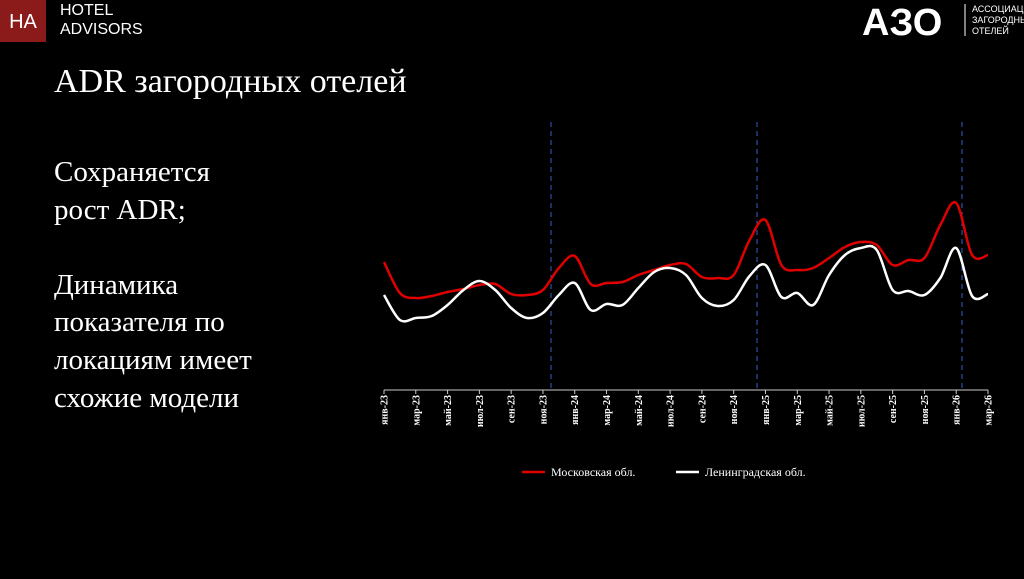 This screenshot has width=1024, height=579. I want to click on logo-box, so click(23, 21).